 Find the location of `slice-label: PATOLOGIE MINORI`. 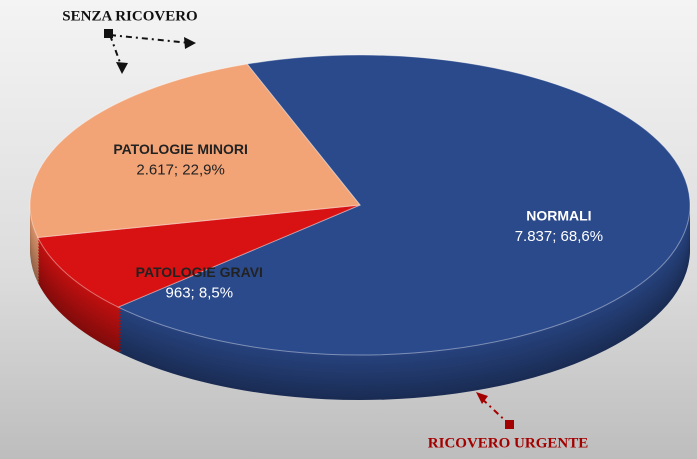

slice-label: PATOLOGIE MINORI is located at coordinates (180, 149).